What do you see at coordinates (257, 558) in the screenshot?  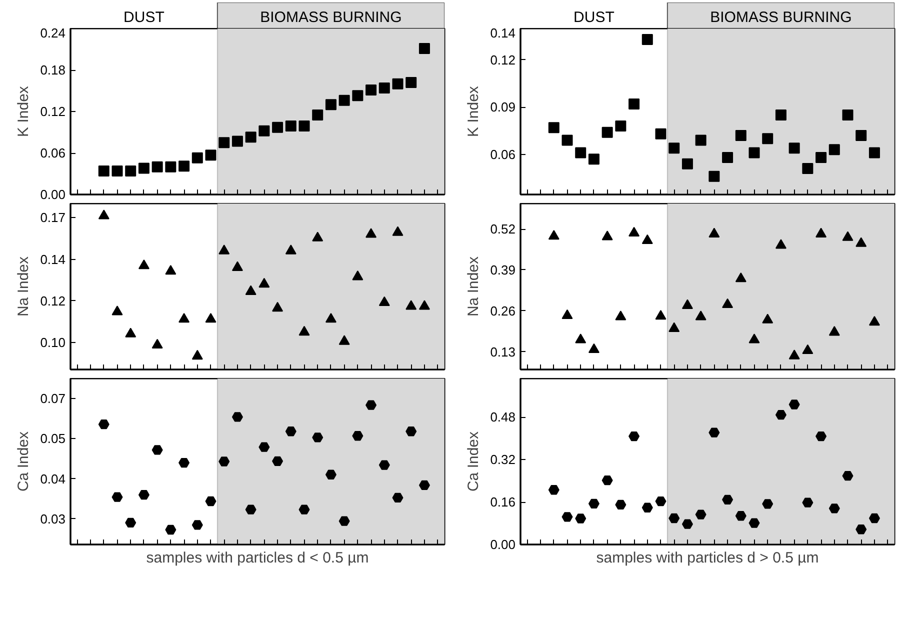 I see `x-axis-title: samples with particles d < 0.5 µm` at bounding box center [257, 558].